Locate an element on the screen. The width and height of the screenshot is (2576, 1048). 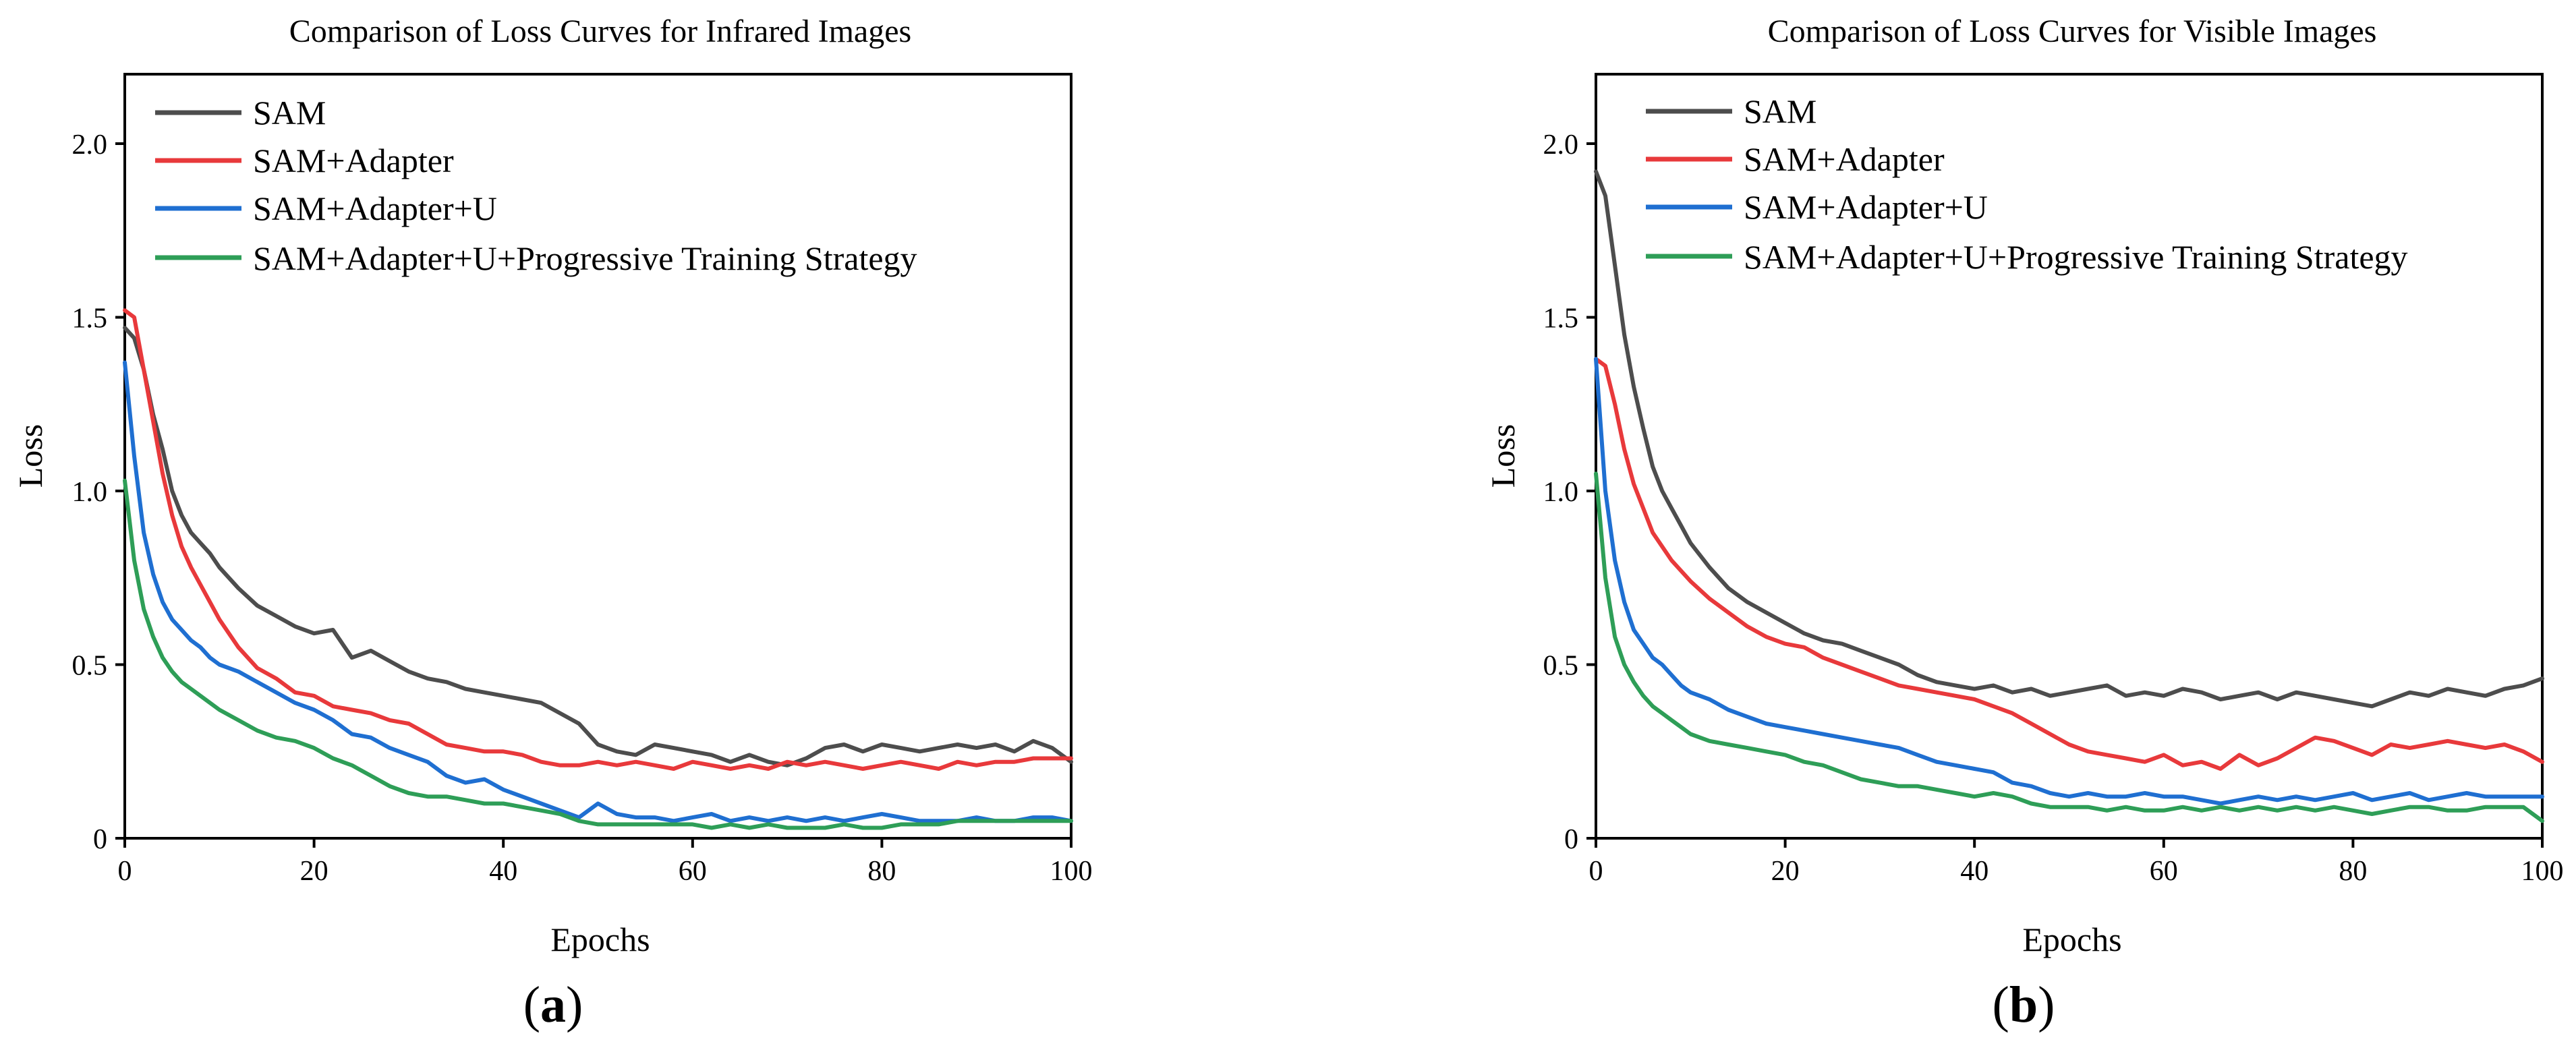
panel-label-a: (a) is located at coordinates (553, 1005).